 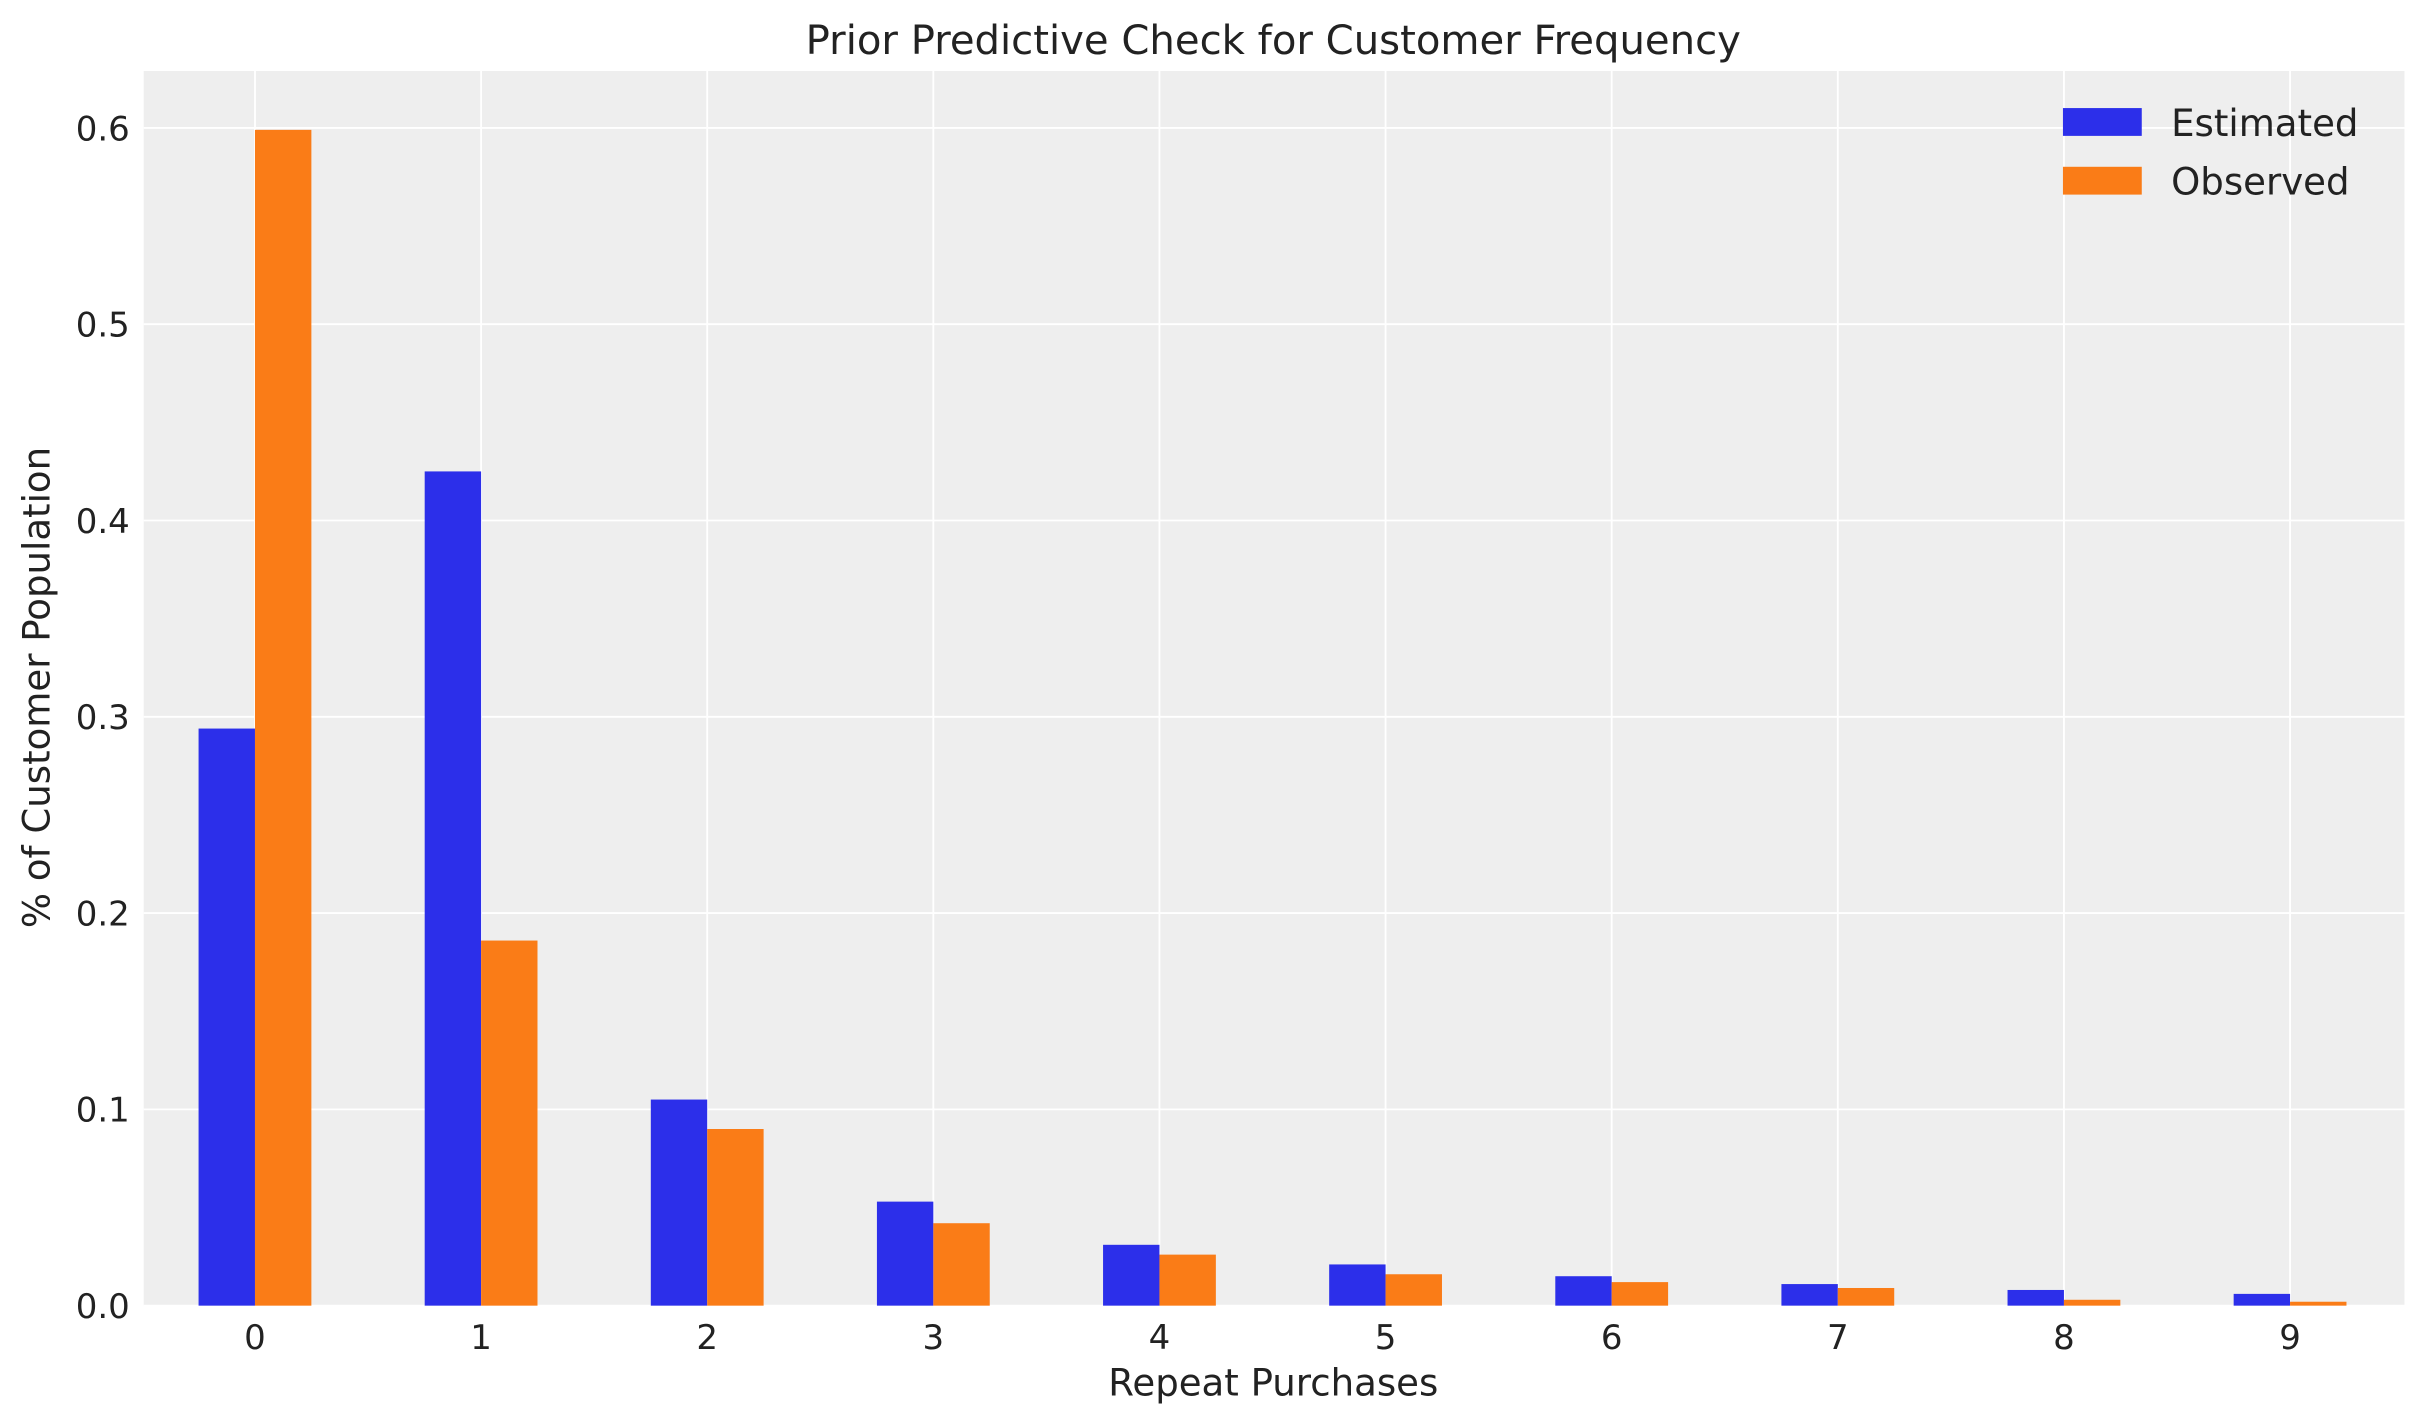 What do you see at coordinates (2064, 1338) in the screenshot?
I see `x-tick-label: 8` at bounding box center [2064, 1338].